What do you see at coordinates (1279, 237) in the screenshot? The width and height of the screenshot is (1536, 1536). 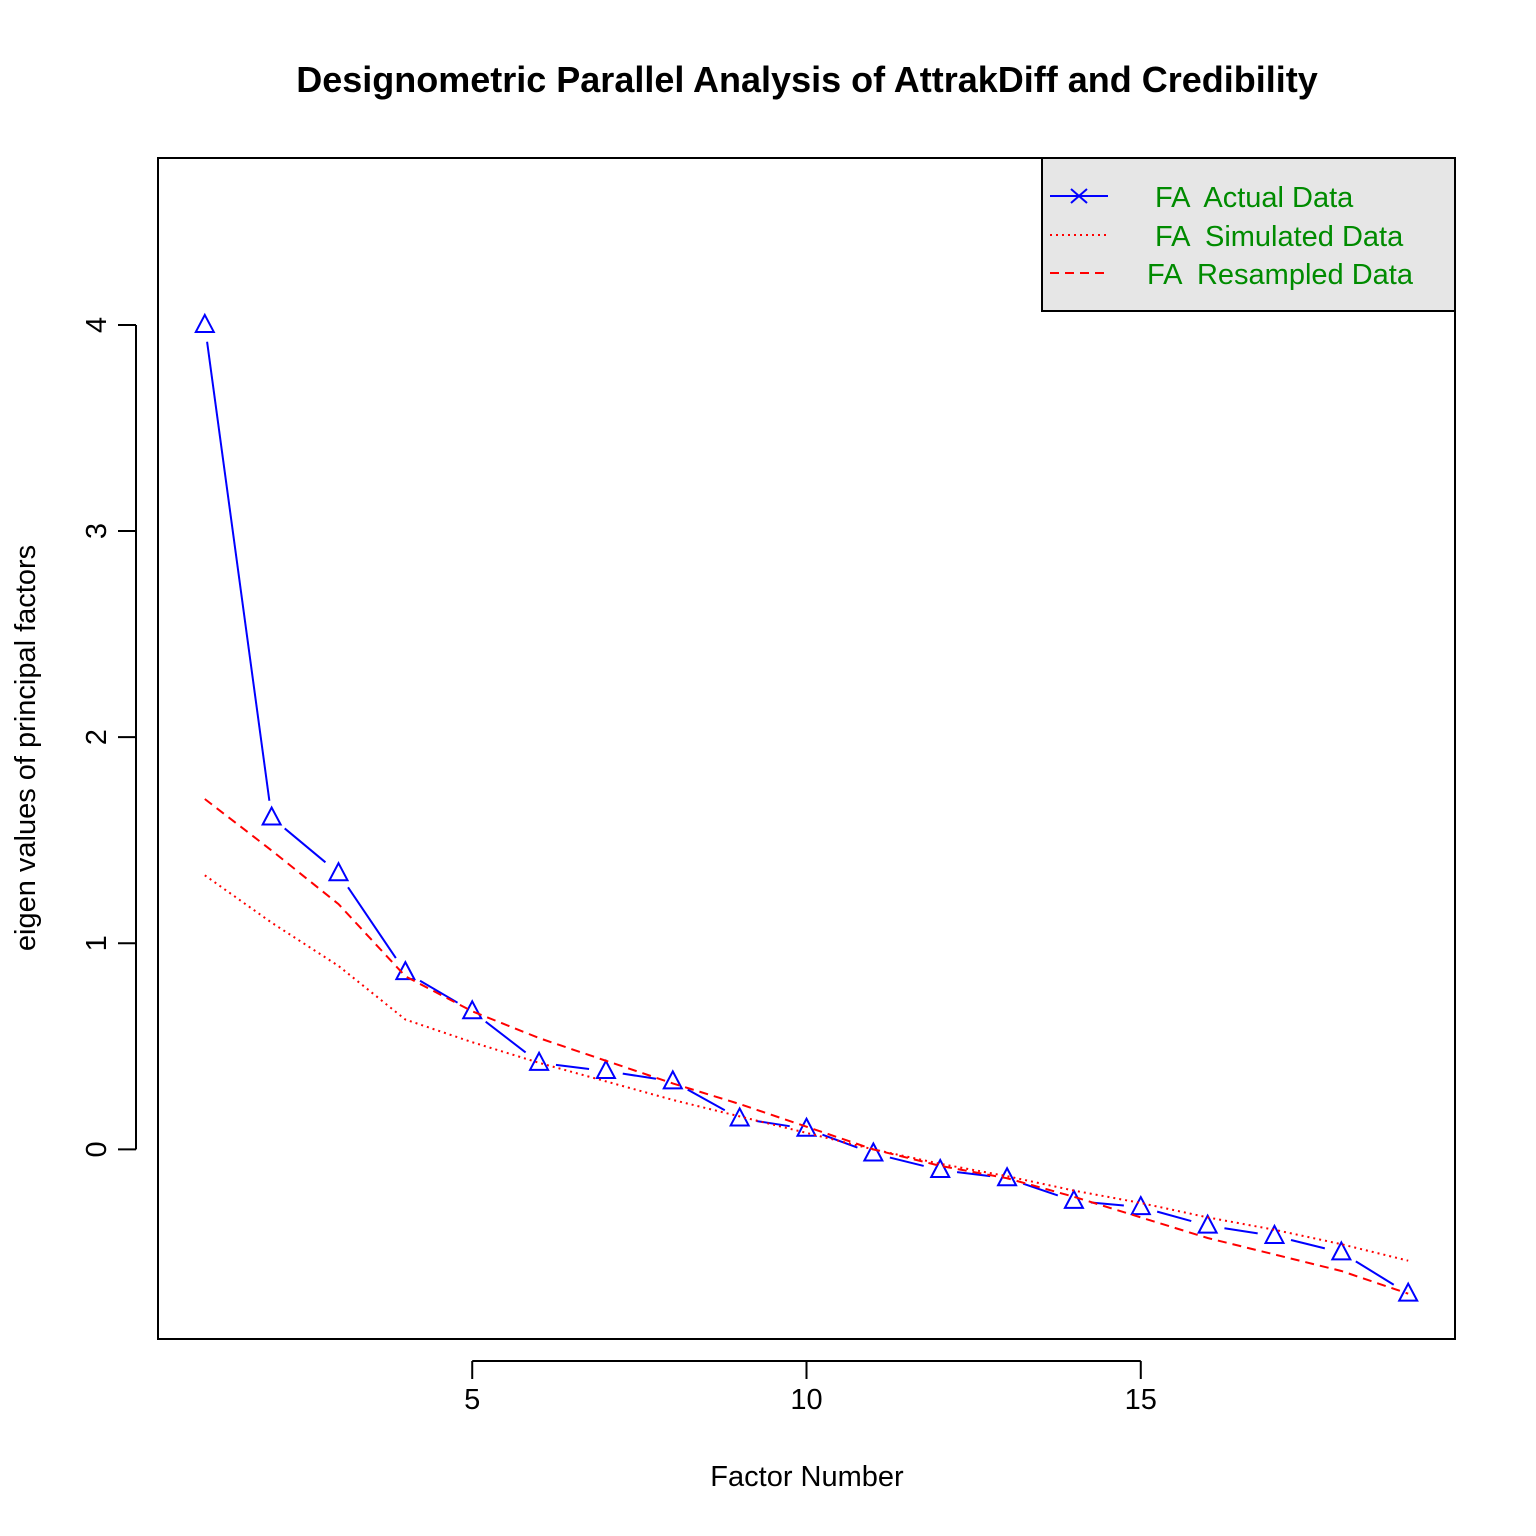 I see `legend-label-simulated: FA Simulated Data` at bounding box center [1279, 237].